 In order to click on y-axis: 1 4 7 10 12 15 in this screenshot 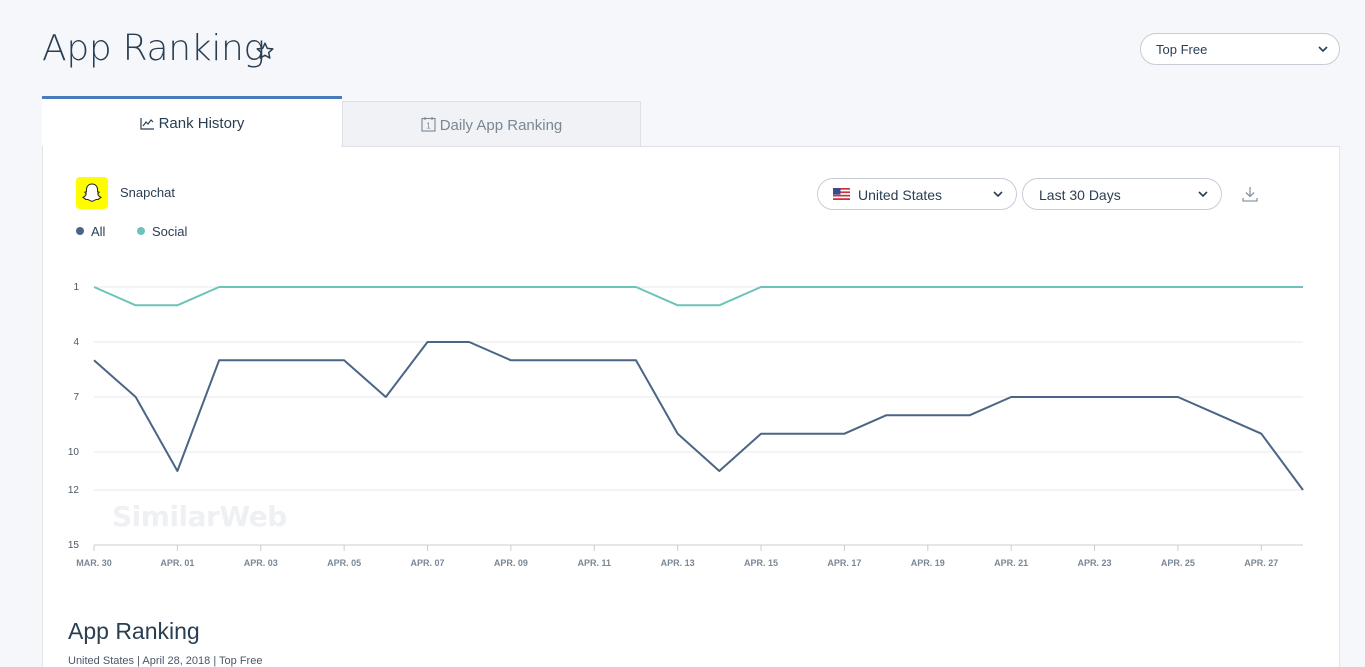, I will do `click(74, 416)`.